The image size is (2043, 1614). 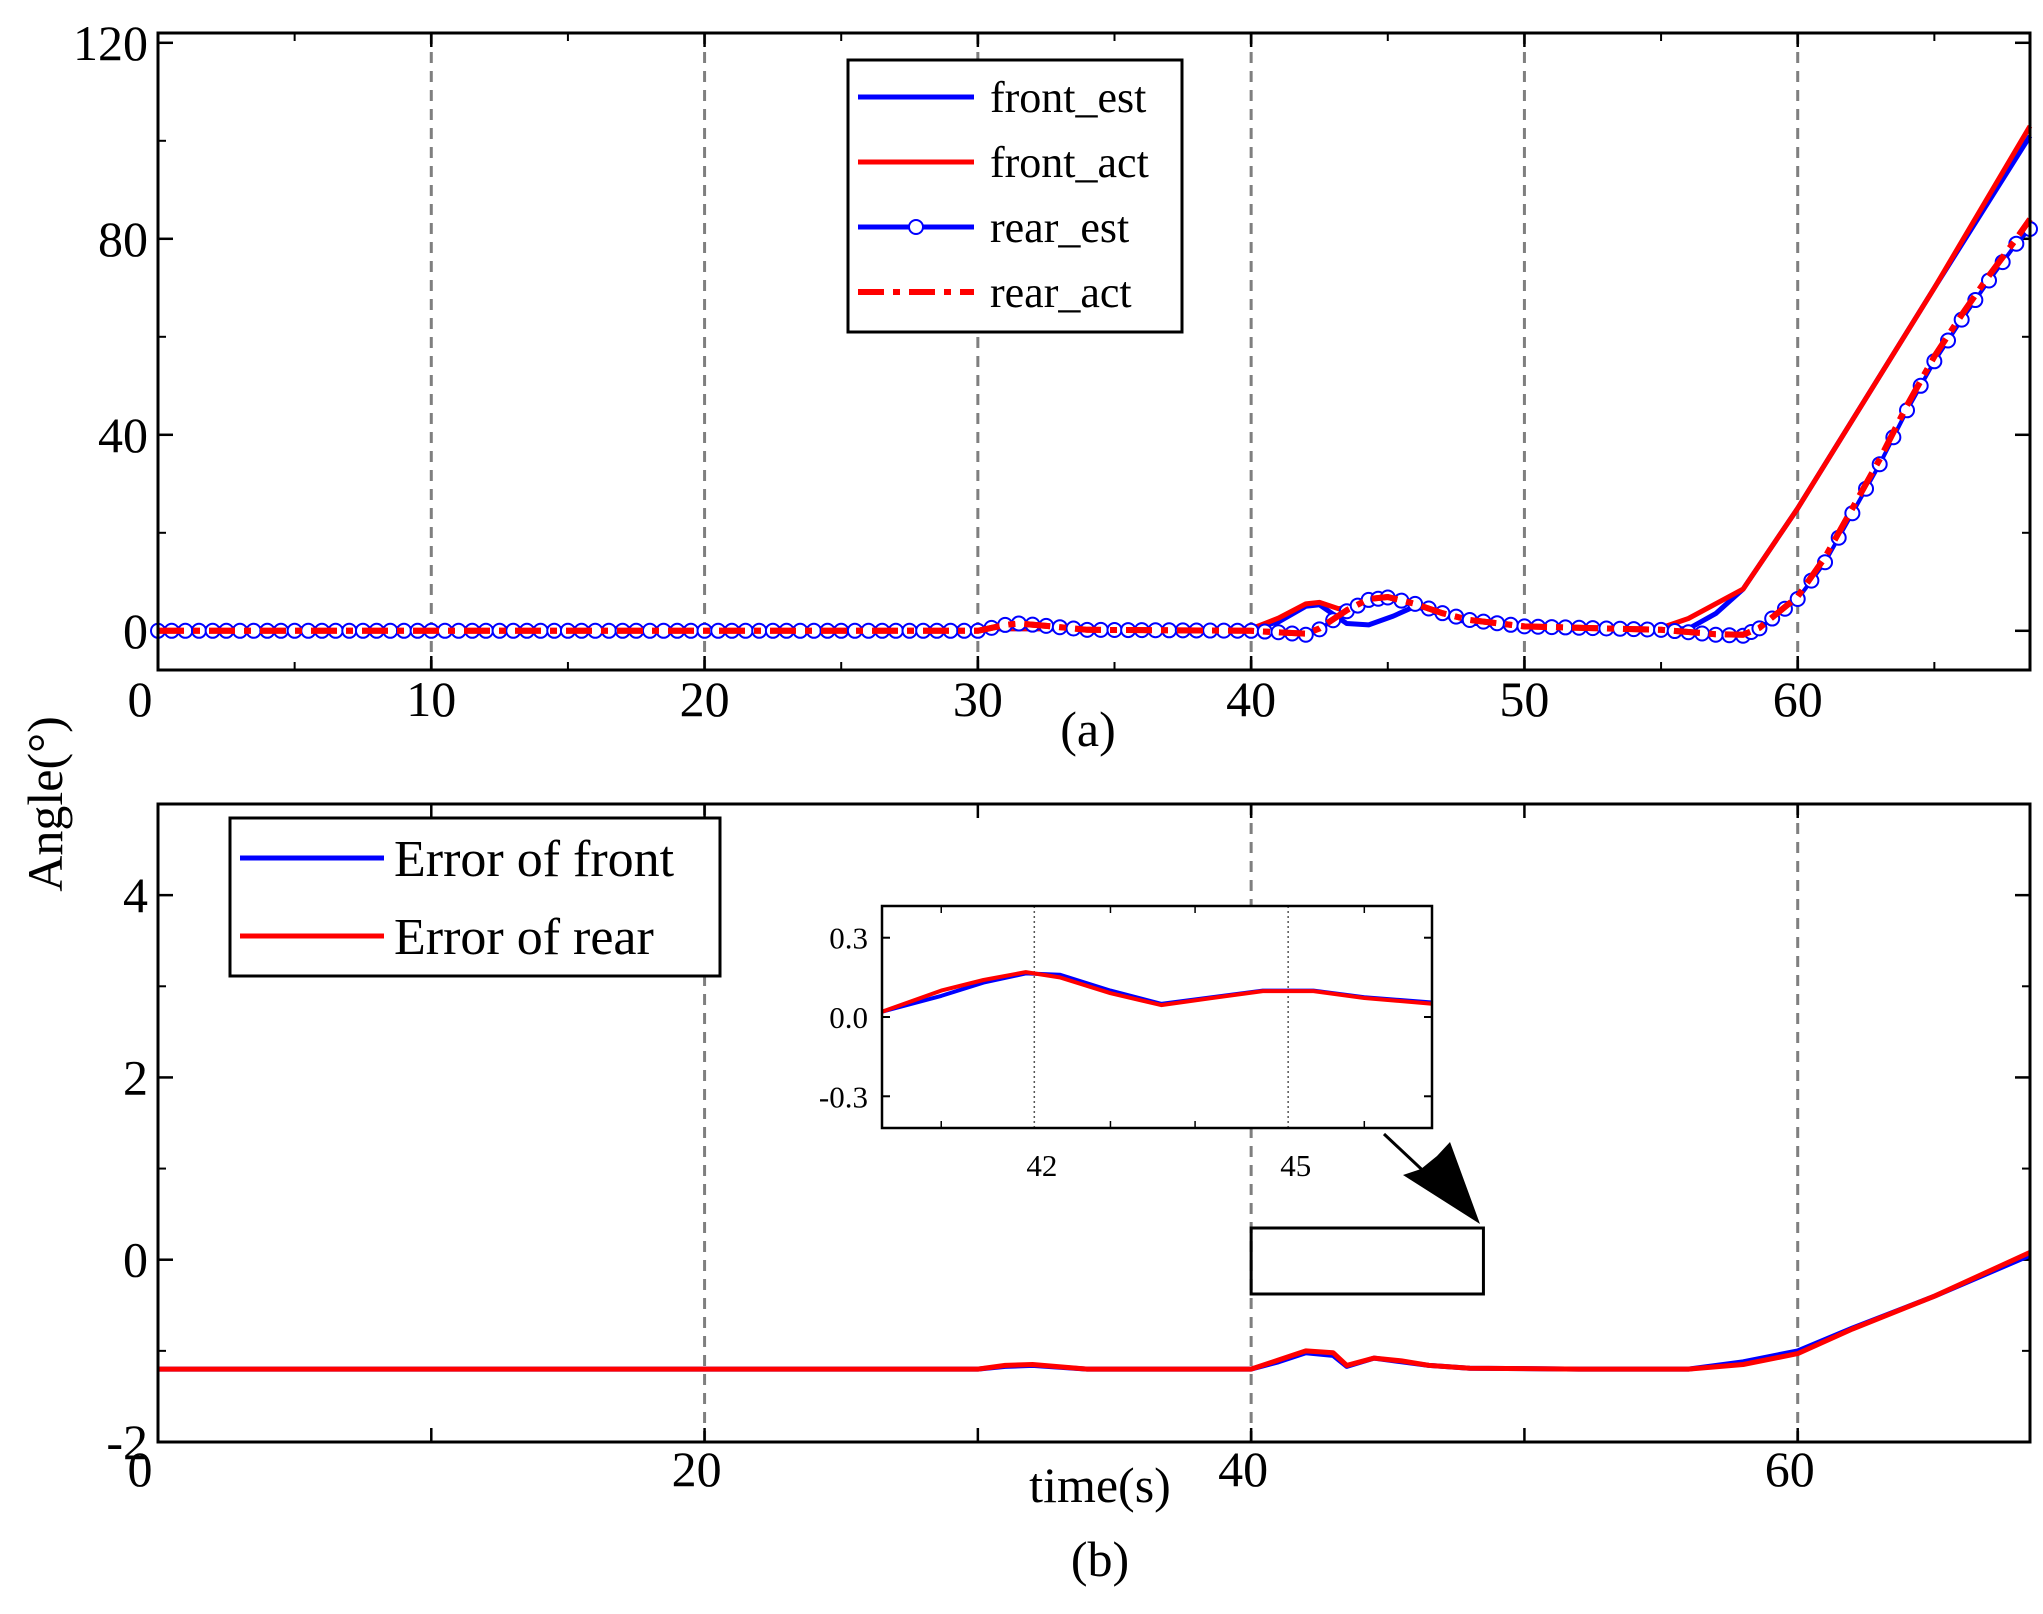 What do you see at coordinates (110, 43) in the screenshot?
I see `y-tick-label: 120` at bounding box center [110, 43].